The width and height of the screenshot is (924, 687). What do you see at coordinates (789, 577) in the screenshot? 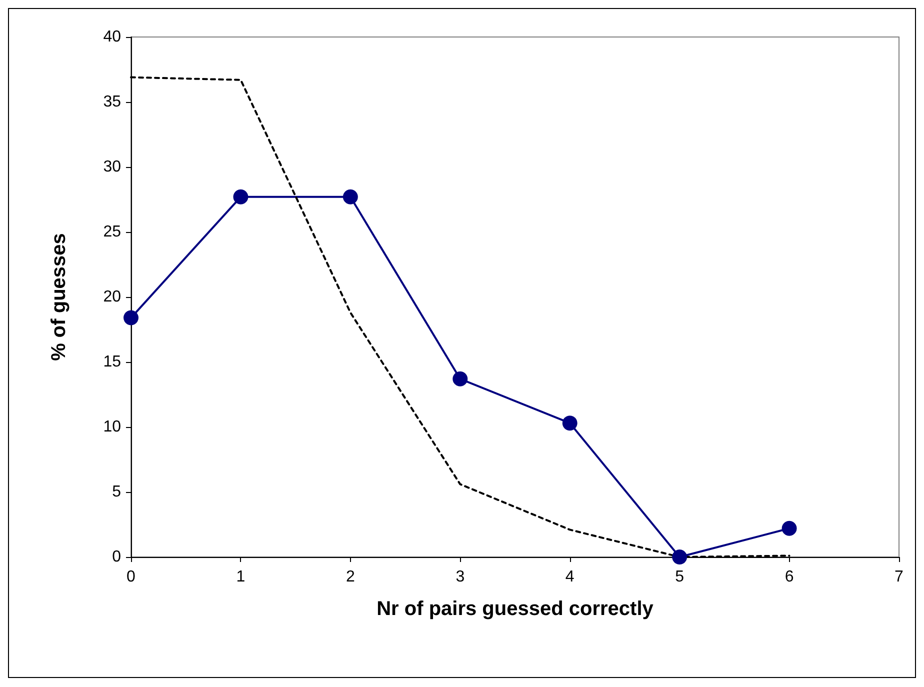
I see `x-tick-label: 6` at bounding box center [789, 577].